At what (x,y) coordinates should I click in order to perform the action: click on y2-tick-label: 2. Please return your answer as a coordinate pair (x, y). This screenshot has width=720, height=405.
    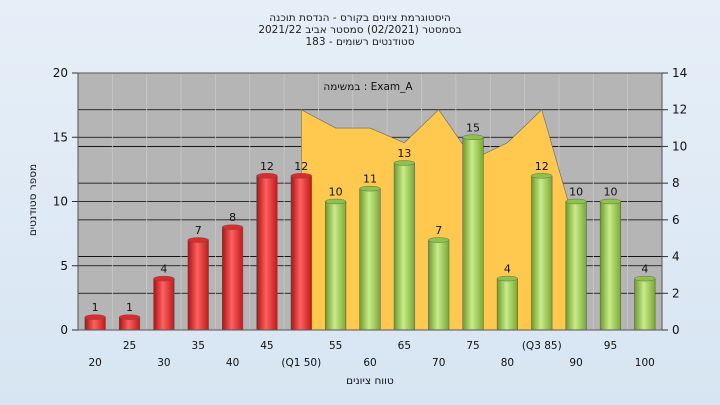
    Looking at the image, I should click on (676, 293).